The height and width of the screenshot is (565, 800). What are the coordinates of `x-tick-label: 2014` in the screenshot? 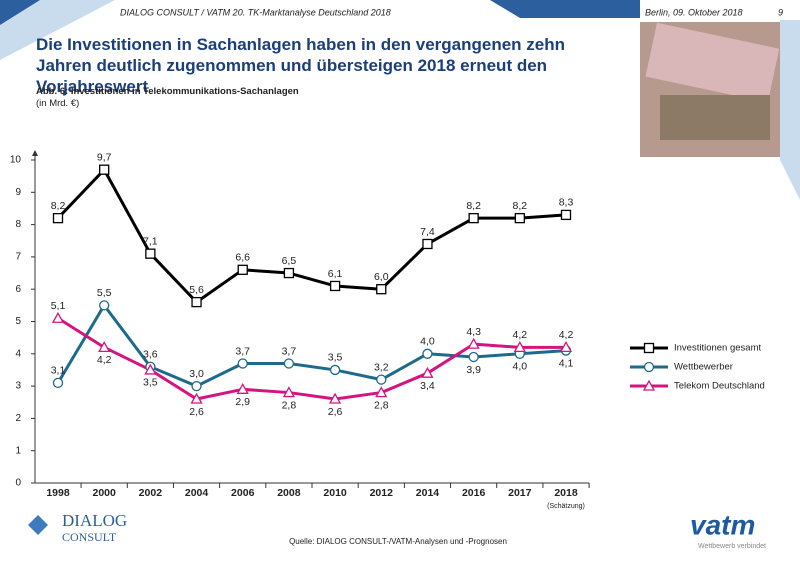 It's located at (428, 493).